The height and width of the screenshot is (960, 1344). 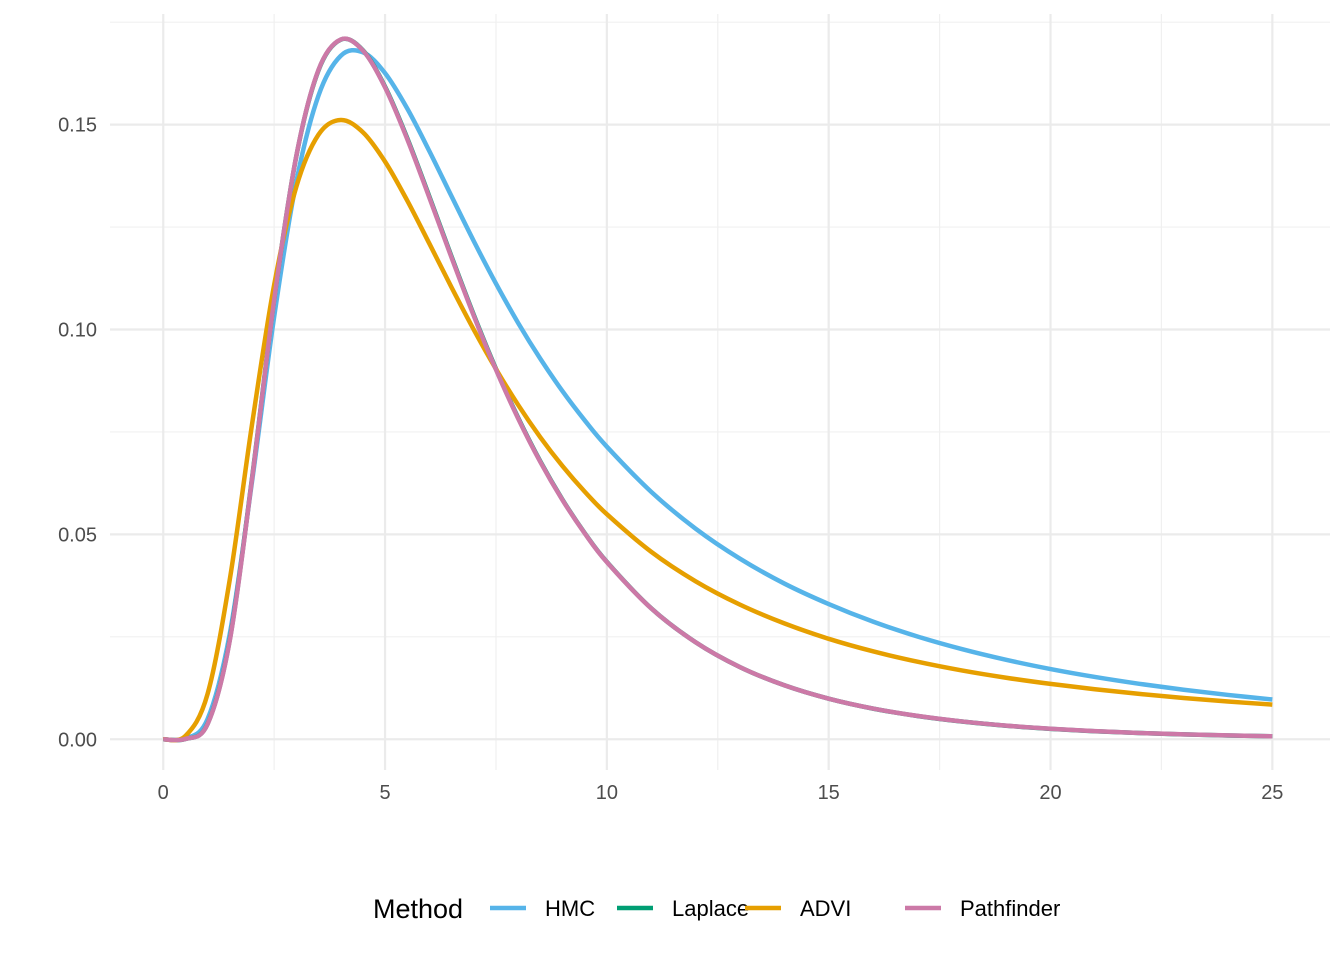 What do you see at coordinates (77, 433) in the screenshot?
I see `y-axis-tick-labels: 0.00 0.05 0.10 0.15` at bounding box center [77, 433].